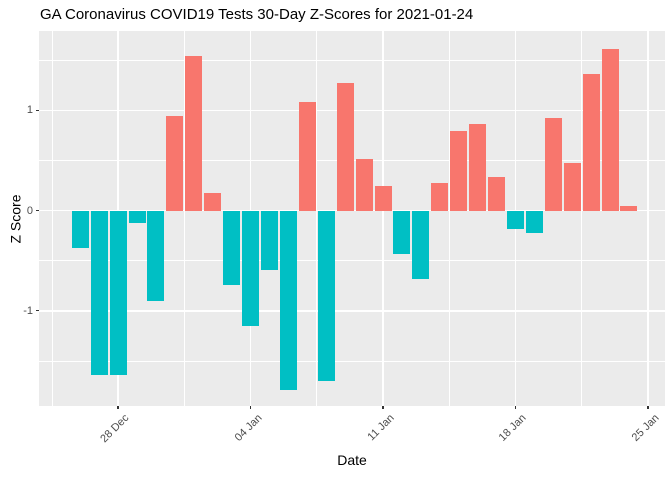 Image resolution: width=672 pixels, height=480 pixels. Describe the element at coordinates (352, 460) in the screenshot. I see `x-axis-title: Date` at that location.